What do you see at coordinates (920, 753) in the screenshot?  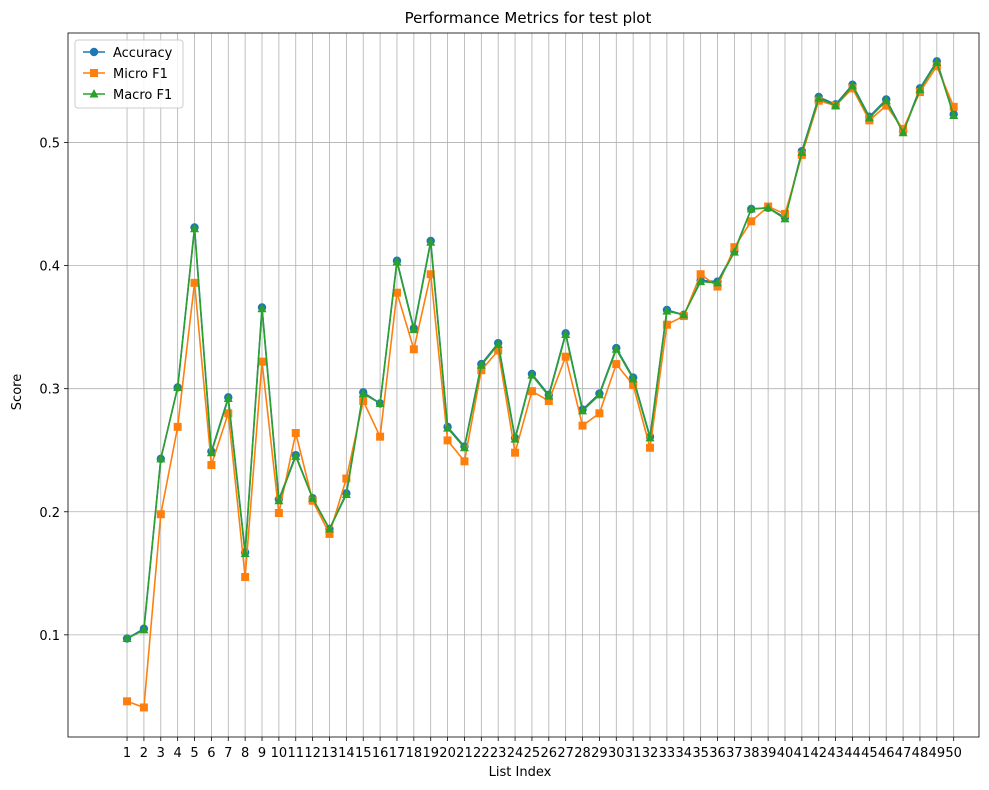 I see `x-tick-label: 48` at bounding box center [920, 753].